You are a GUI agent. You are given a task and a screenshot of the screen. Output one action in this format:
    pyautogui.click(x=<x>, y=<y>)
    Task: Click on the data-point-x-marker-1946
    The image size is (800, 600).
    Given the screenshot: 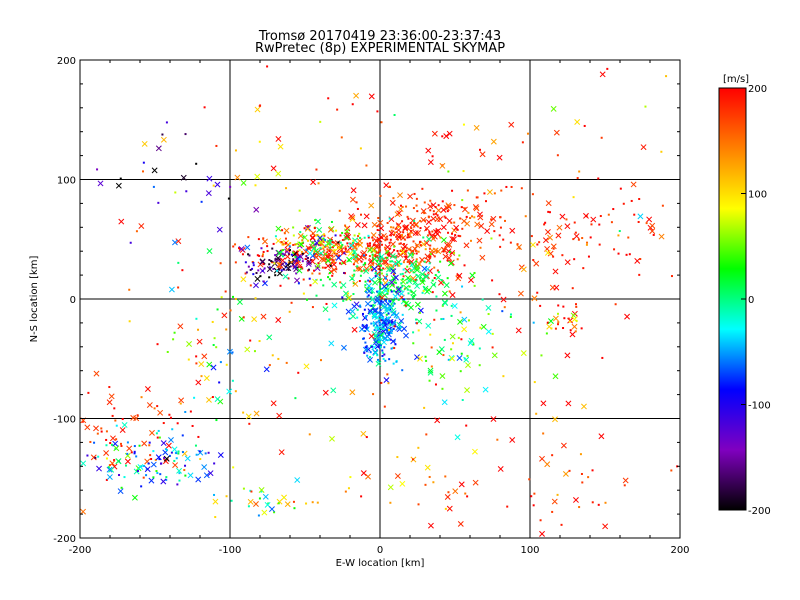 What is the action you would take?
    pyautogui.click(x=559, y=227)
    